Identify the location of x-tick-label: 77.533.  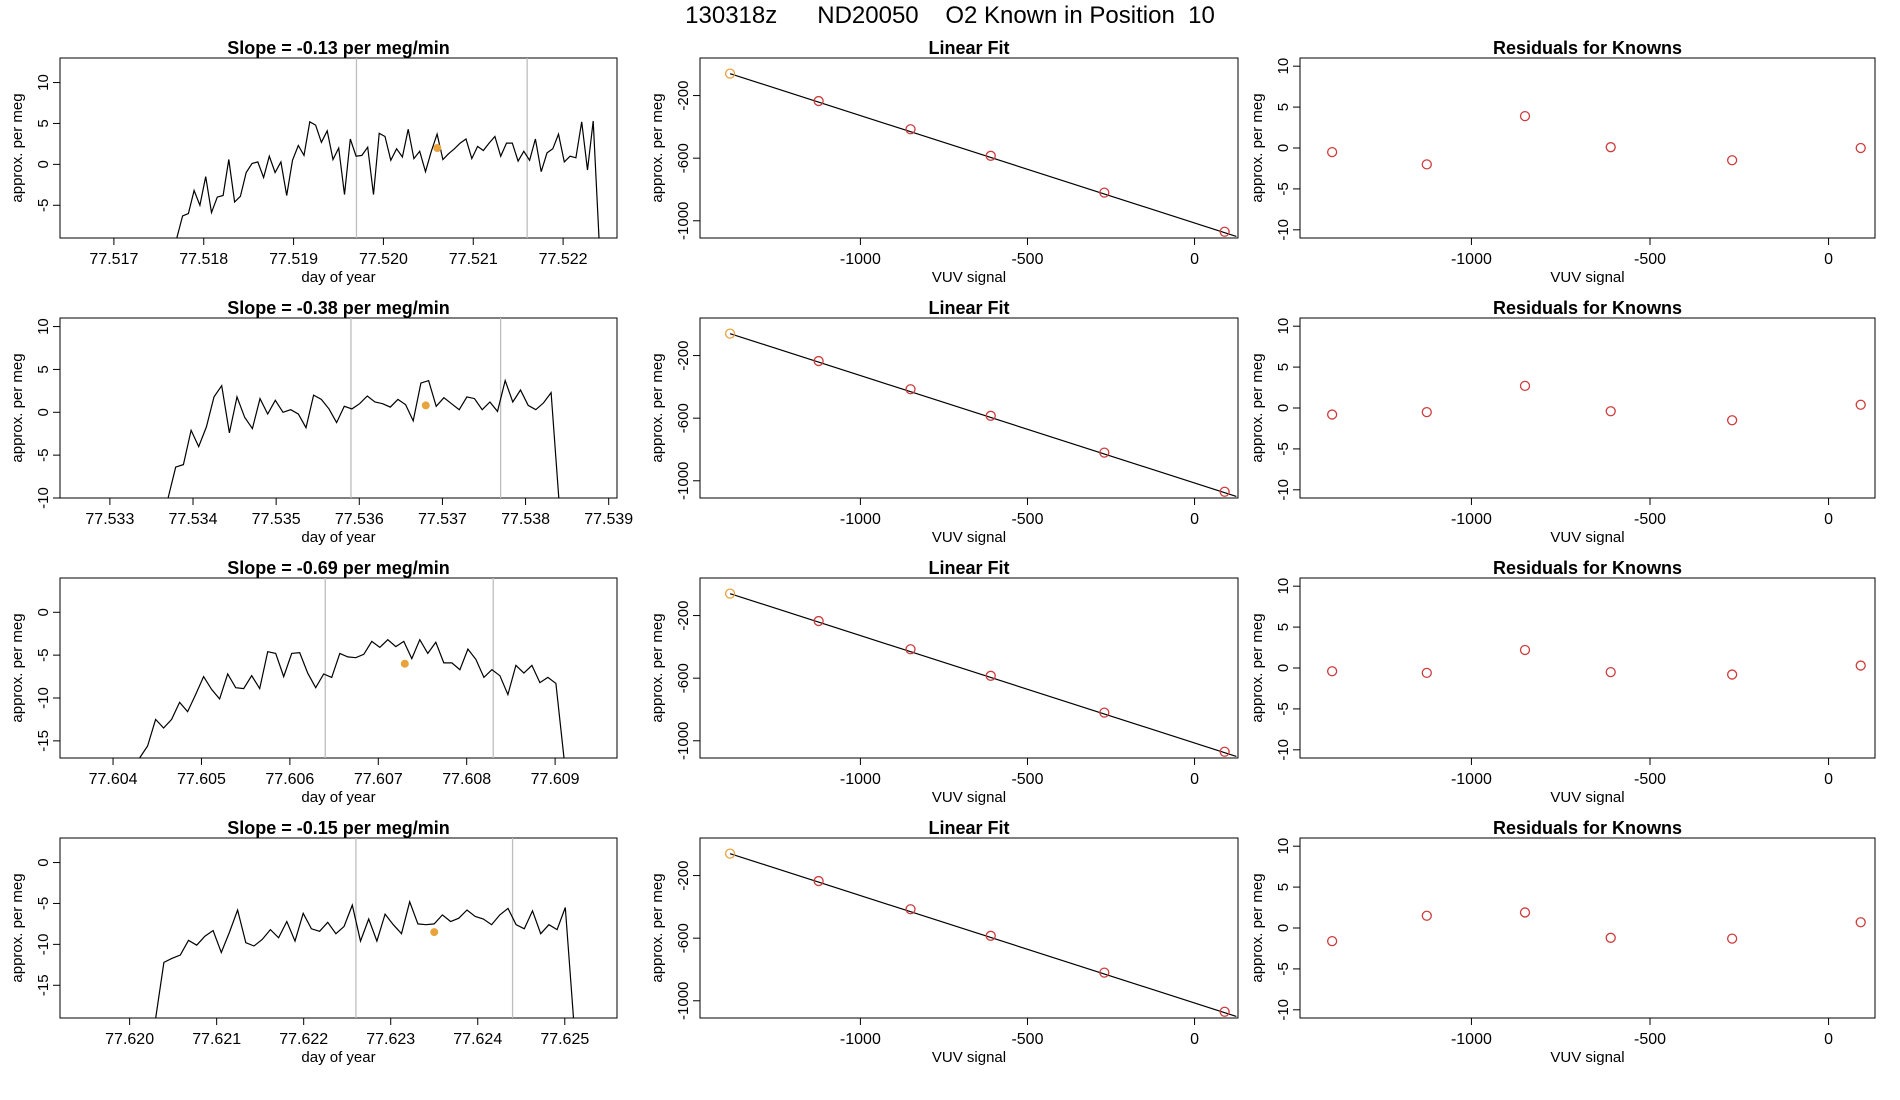
(109, 519).